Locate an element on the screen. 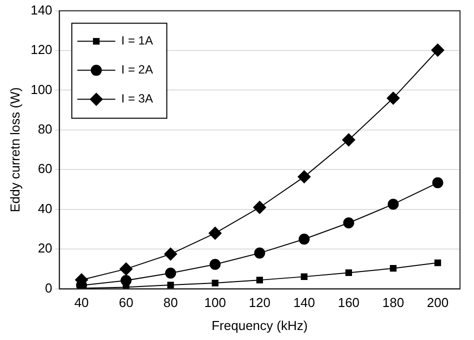 Image resolution: width=474 pixels, height=340 pixels. y-axis-title: Eddy curretn loss (W) is located at coordinates (14, 149).